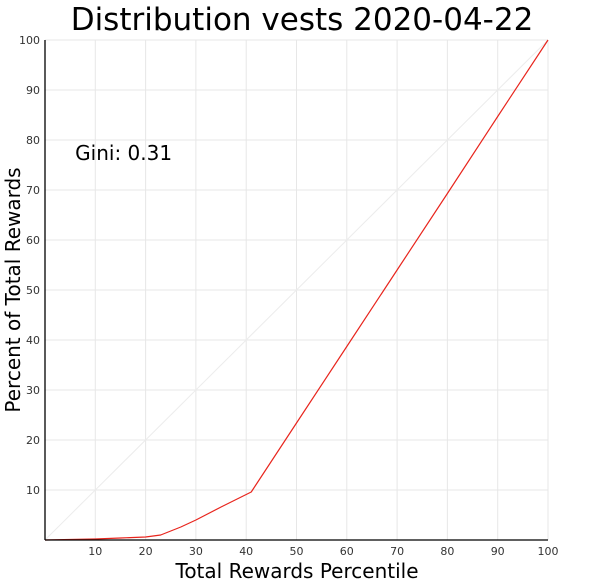  What do you see at coordinates (447, 551) in the screenshot?
I see `x-tick-label: 80` at bounding box center [447, 551].